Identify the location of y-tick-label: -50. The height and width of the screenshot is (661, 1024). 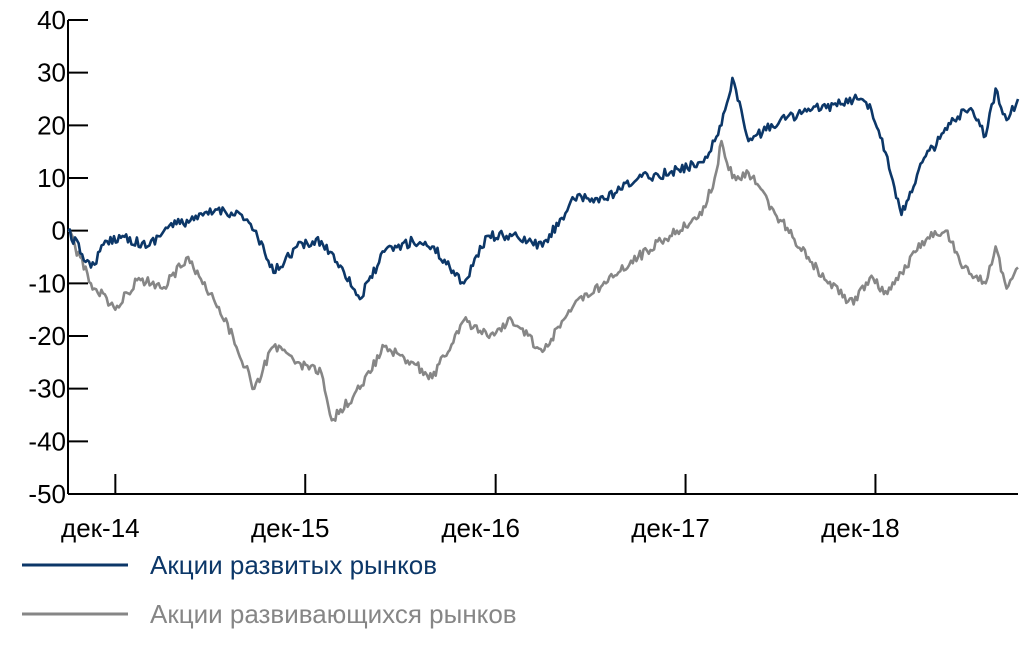
(47, 494).